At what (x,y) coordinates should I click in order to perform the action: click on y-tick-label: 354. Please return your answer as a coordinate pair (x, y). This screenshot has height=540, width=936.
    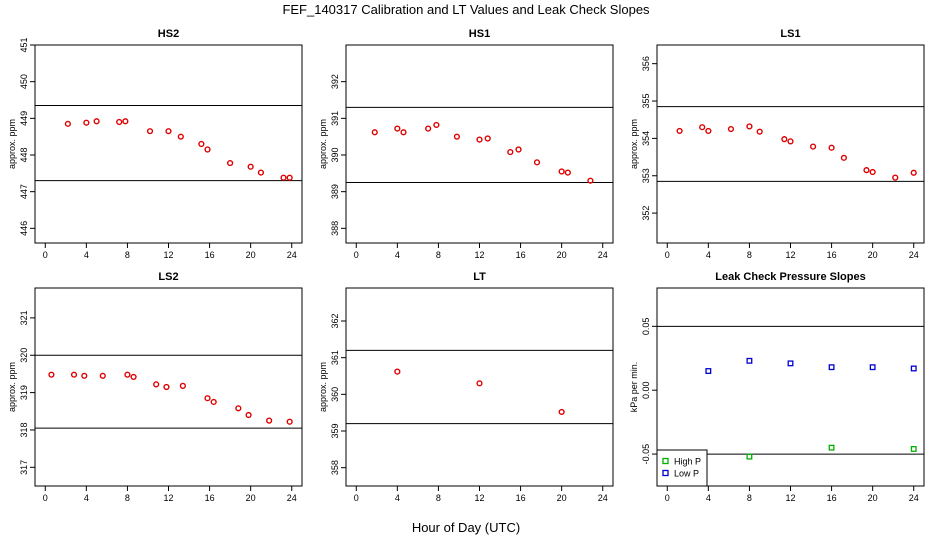
    Looking at the image, I should click on (646, 138).